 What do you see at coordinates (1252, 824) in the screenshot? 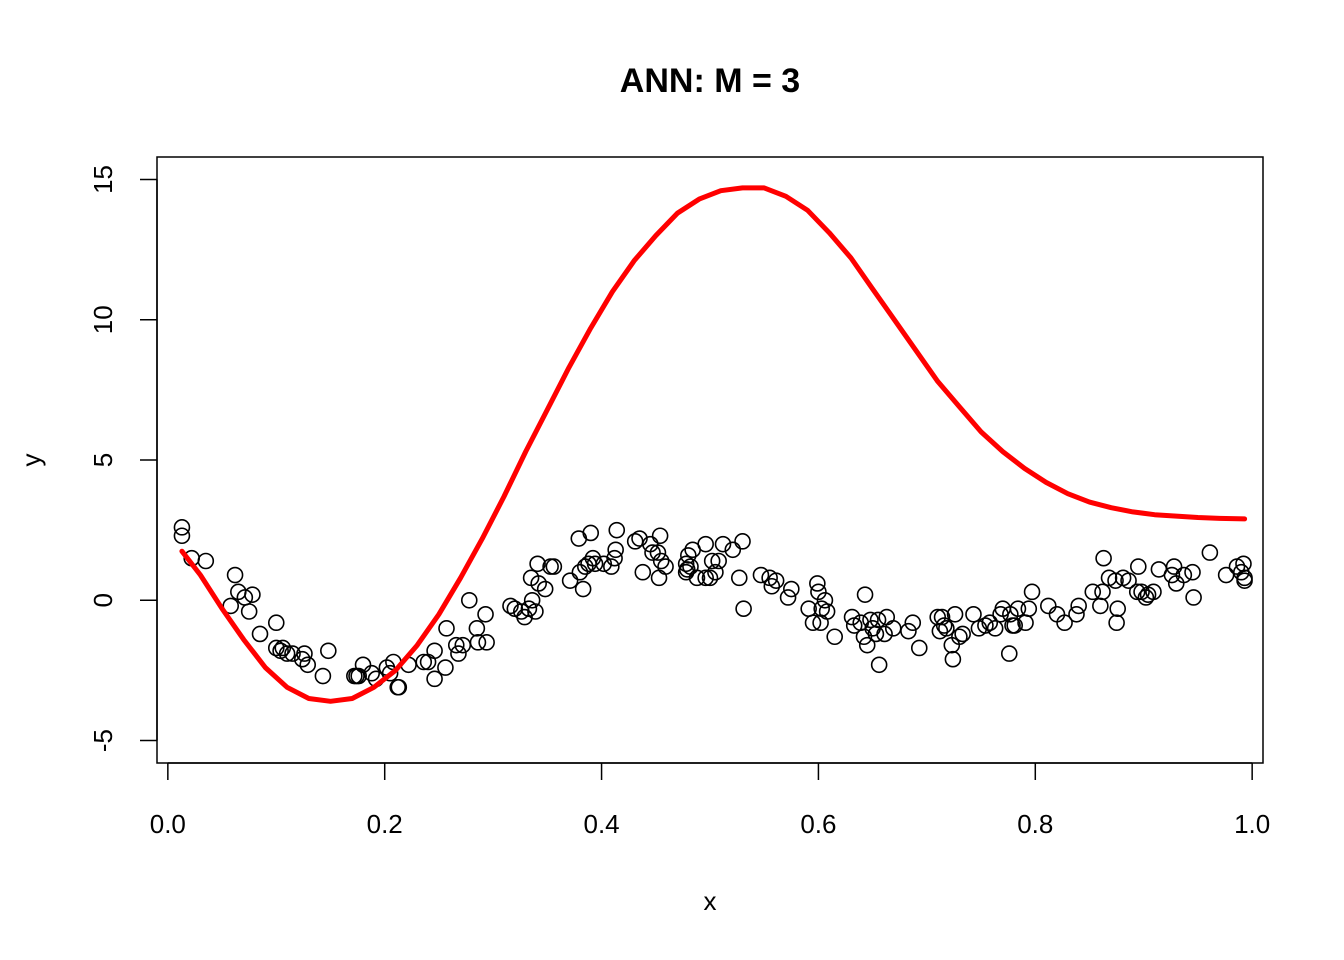
I see `x-tick-label: 1.0` at bounding box center [1252, 824].